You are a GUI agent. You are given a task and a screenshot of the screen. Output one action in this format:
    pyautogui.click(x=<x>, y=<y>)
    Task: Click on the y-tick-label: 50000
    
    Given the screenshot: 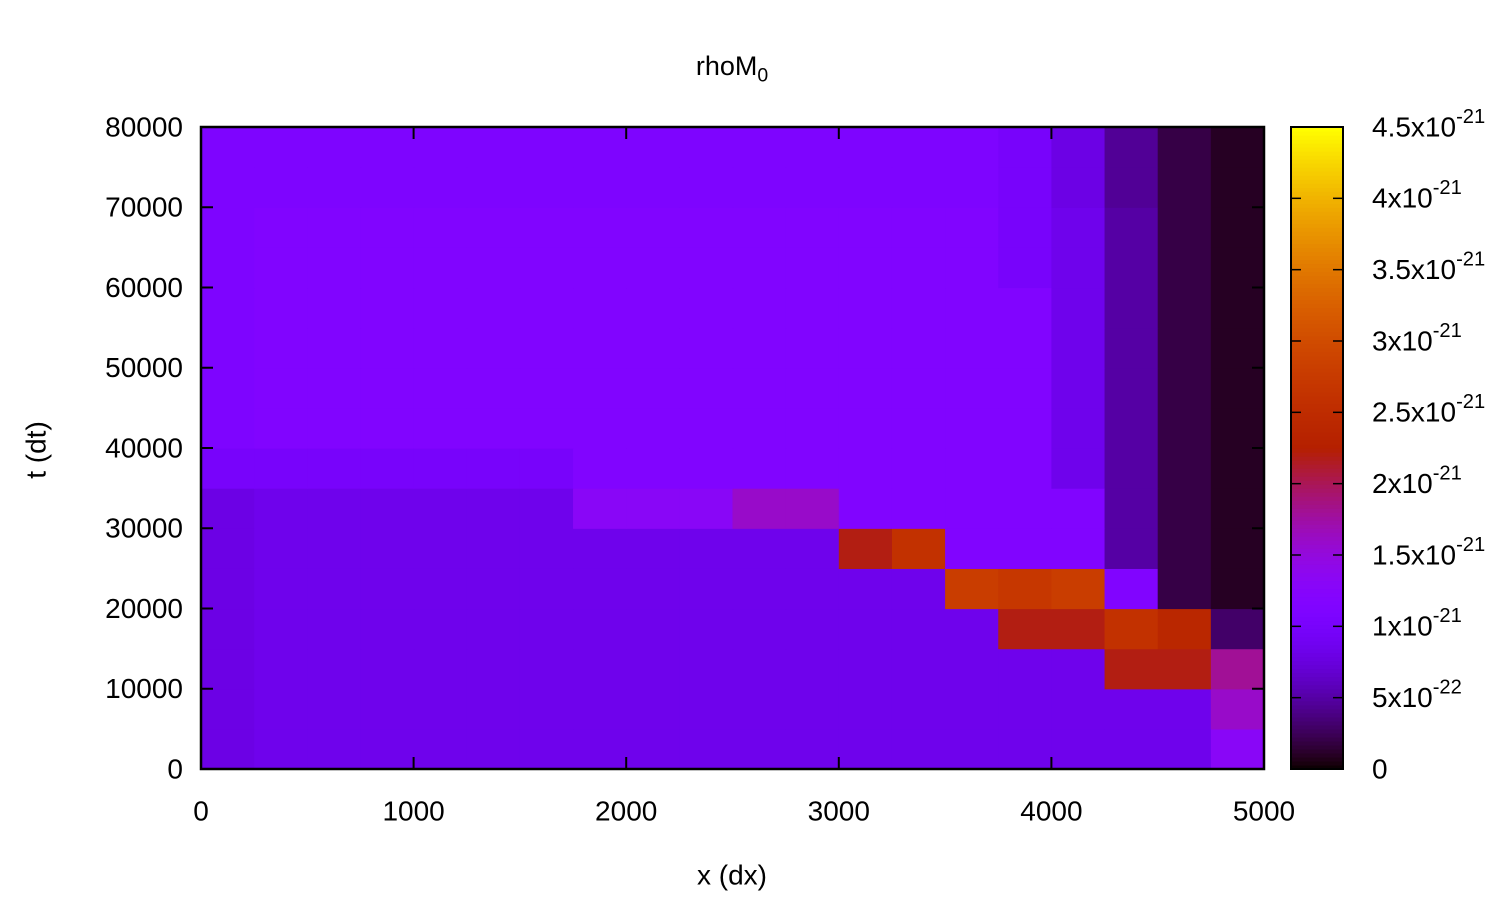 What is the action you would take?
    pyautogui.click(x=144, y=367)
    